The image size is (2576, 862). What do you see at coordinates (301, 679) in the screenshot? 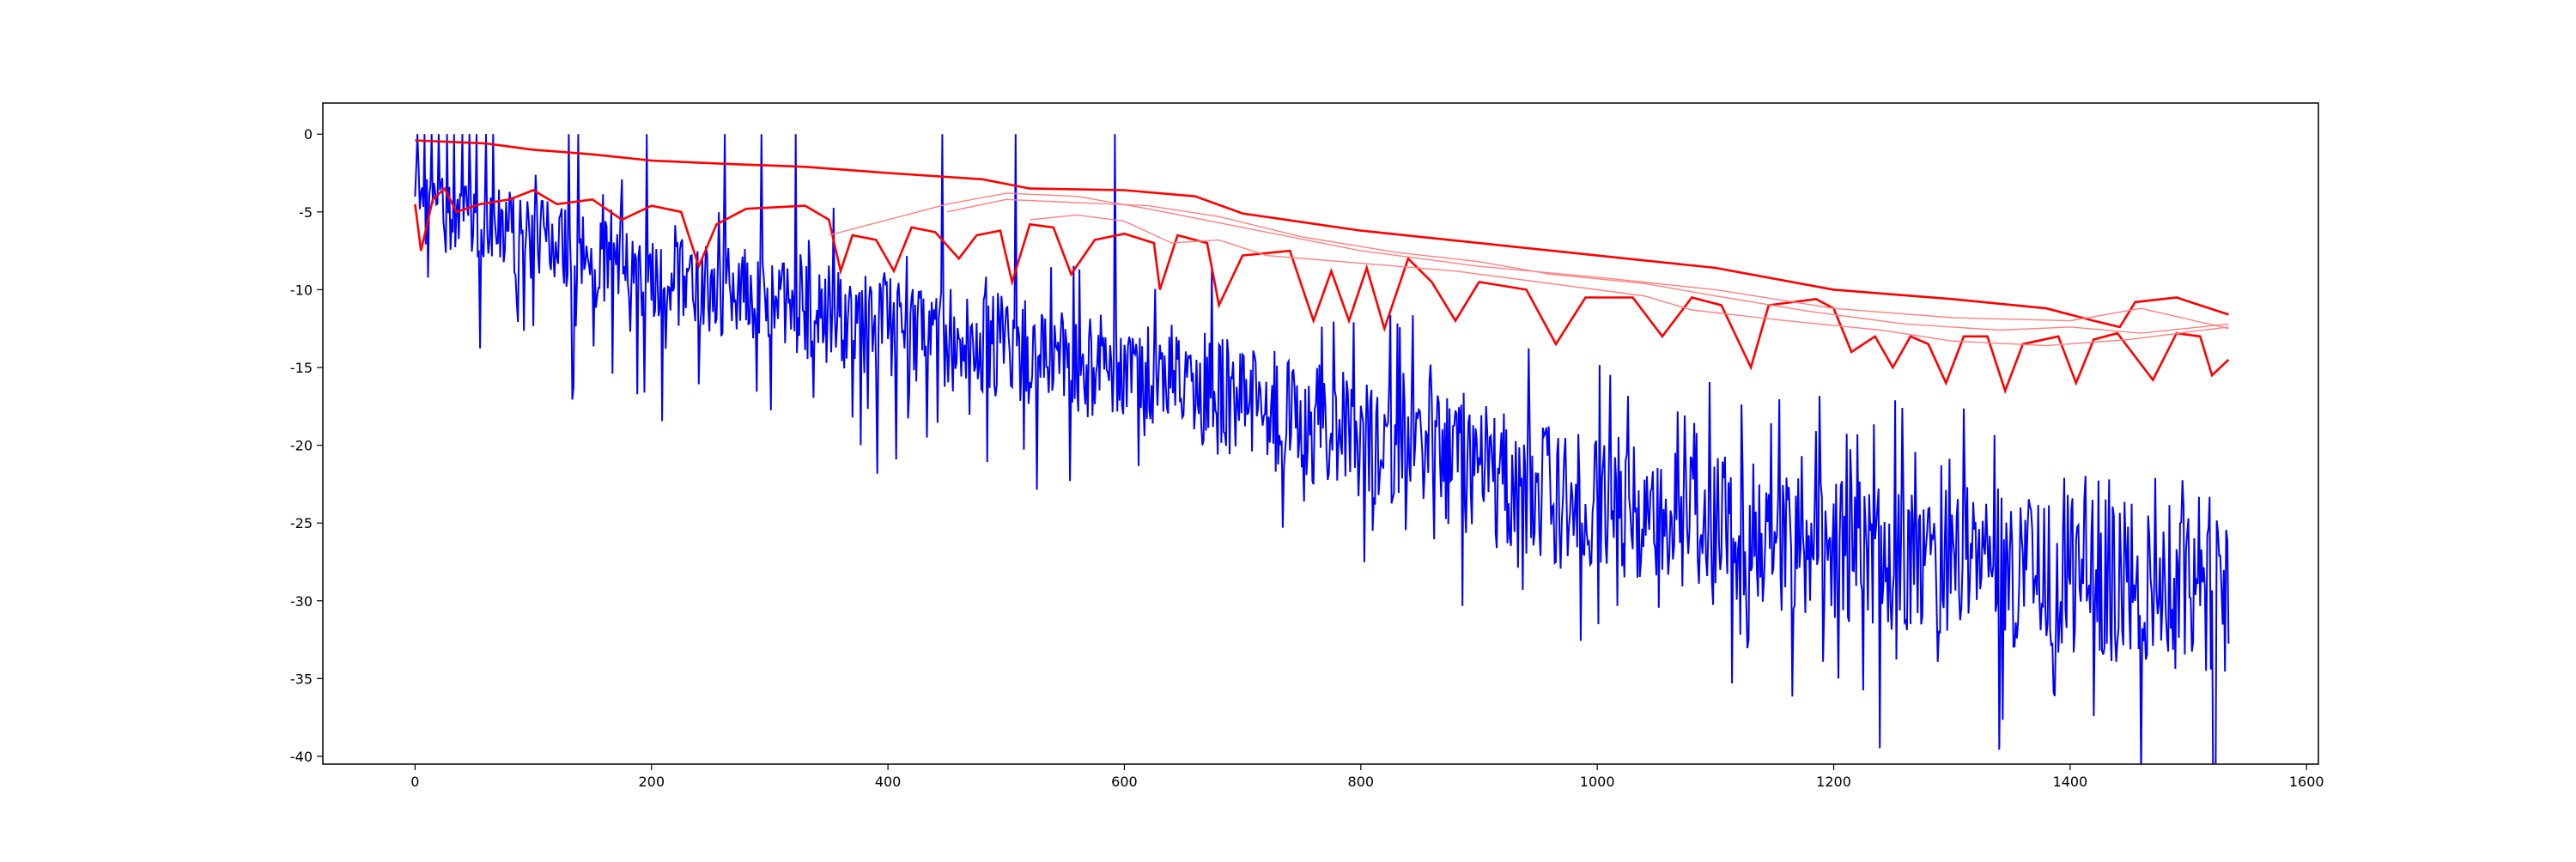
I see `y-tick-label: -35` at bounding box center [301, 679].